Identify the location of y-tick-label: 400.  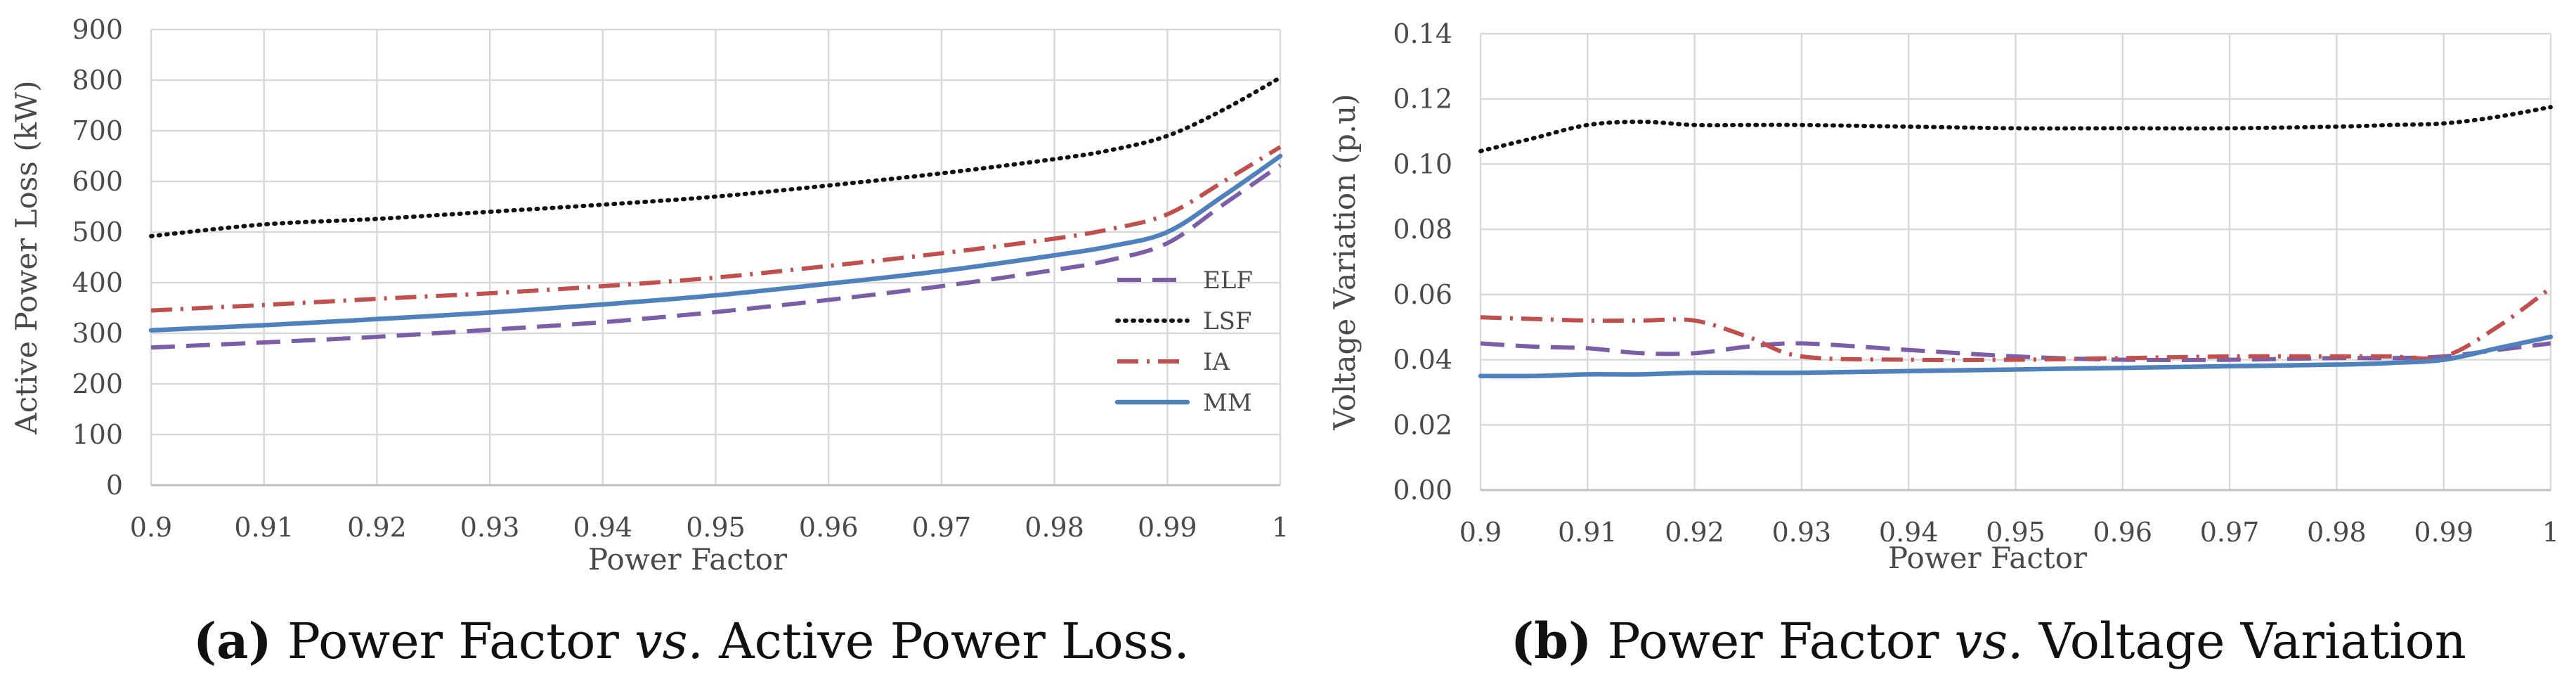
(97, 282).